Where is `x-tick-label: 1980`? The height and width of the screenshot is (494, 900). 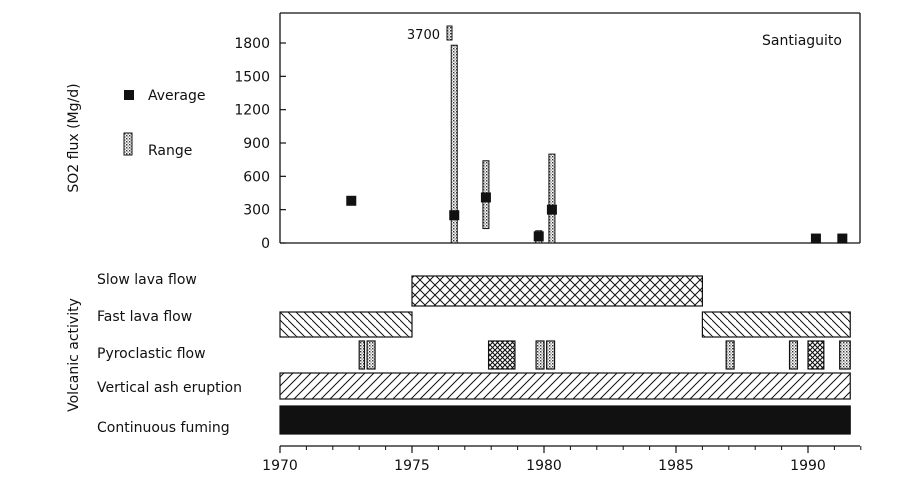
x-tick-label: 1980 is located at coordinates (544, 466).